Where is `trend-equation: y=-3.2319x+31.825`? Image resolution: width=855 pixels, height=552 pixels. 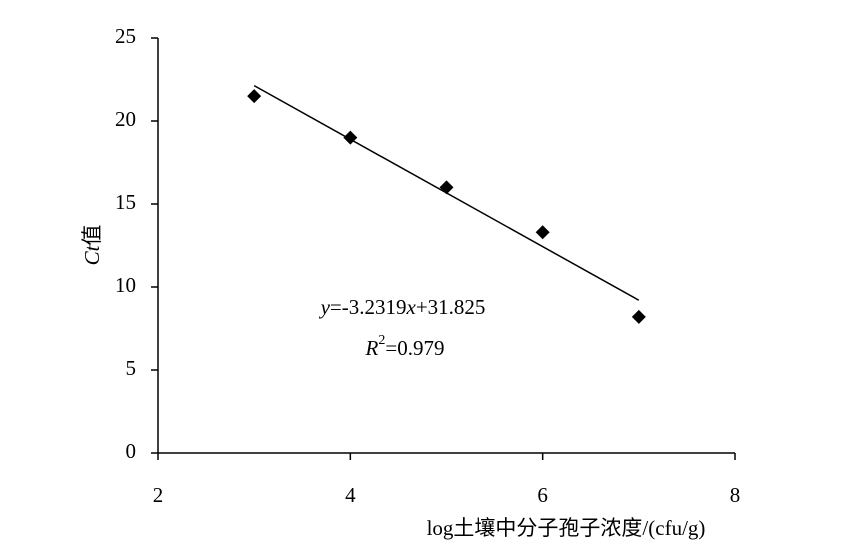
trend-equation: y=-3.2319x+31.825 is located at coordinates (402, 307).